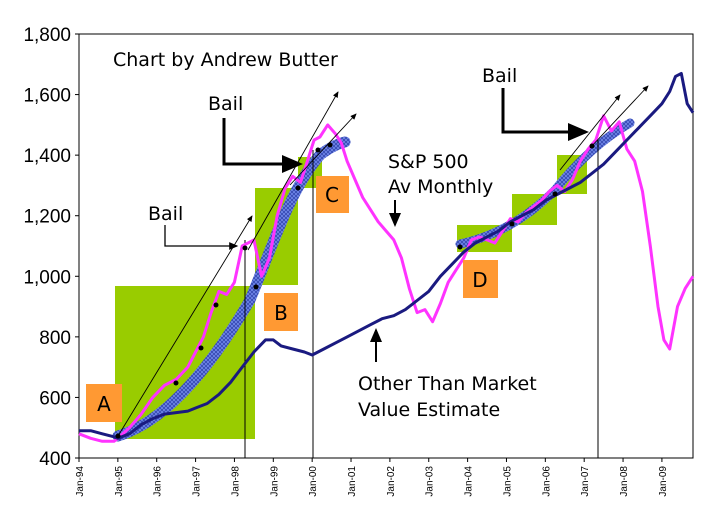 This screenshot has width=705, height=522. What do you see at coordinates (80, 481) in the screenshot?
I see `x-tick-label: Jan-94` at bounding box center [80, 481].